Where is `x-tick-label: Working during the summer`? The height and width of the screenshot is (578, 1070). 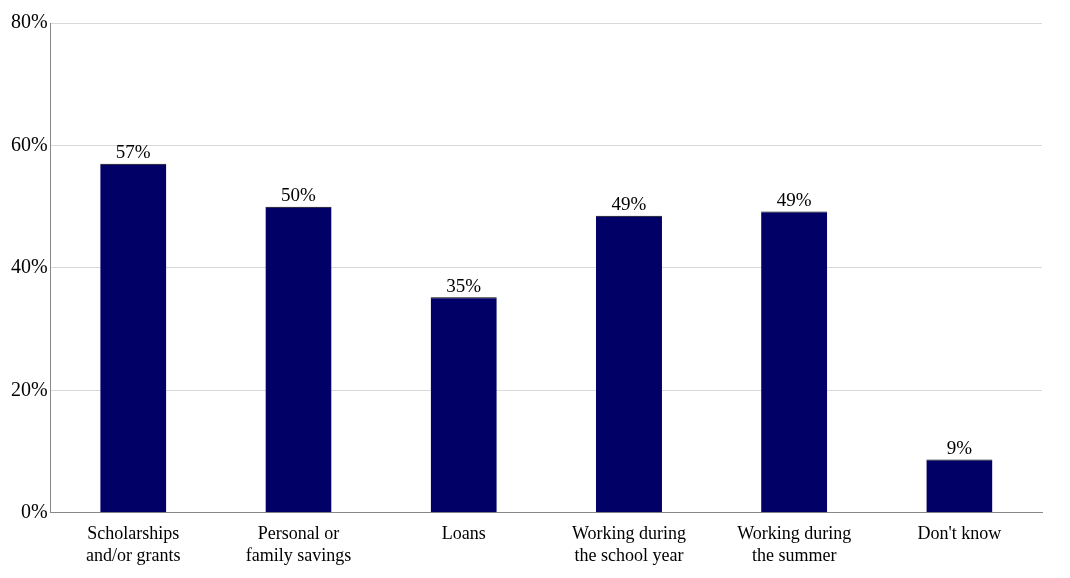 x-tick-label: Working during the summer is located at coordinates (794, 544).